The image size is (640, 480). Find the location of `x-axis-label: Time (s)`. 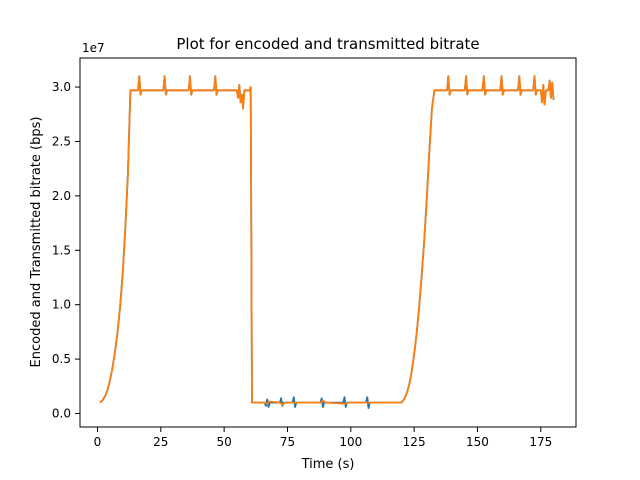

x-axis-label: Time (s) is located at coordinates (328, 464).